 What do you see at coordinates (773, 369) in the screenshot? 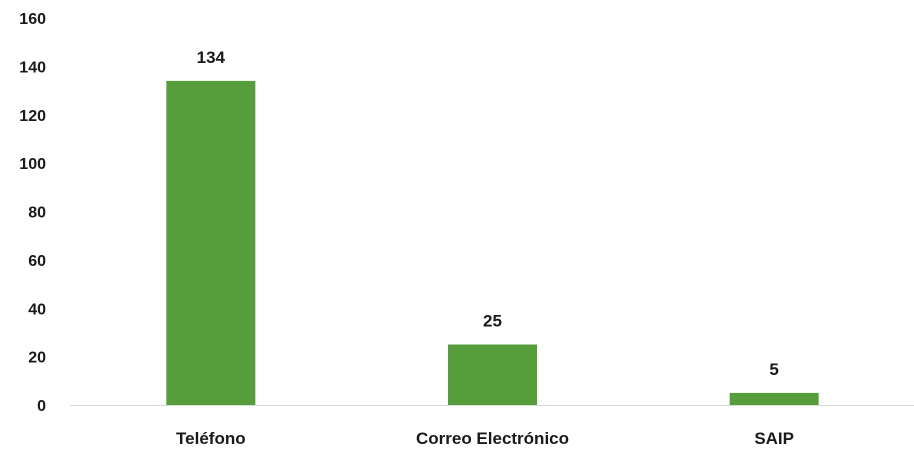
I see `data-label: 5` at bounding box center [773, 369].